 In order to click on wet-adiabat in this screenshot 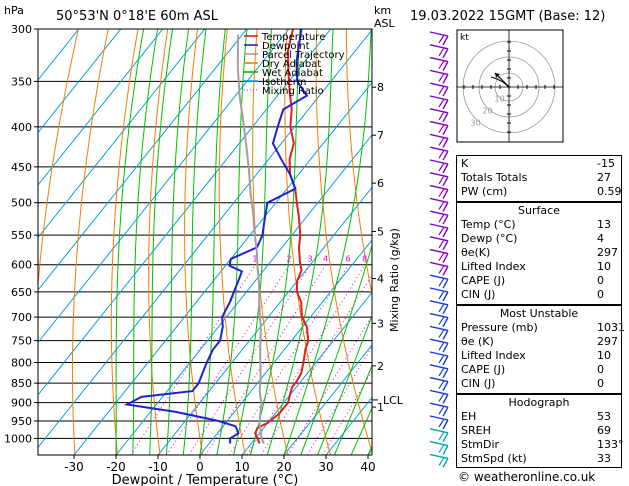, I will do `click(352, 409)`.